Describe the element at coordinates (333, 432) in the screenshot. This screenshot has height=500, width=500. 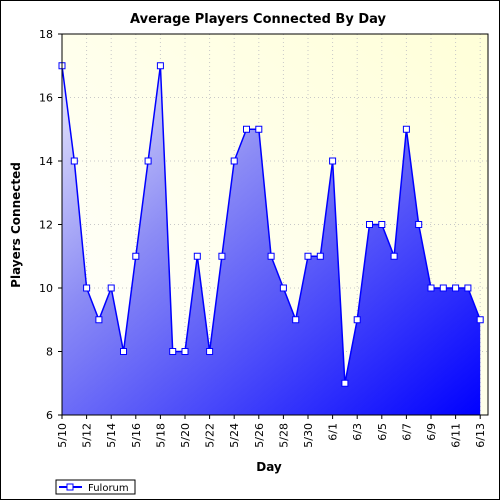
I see `x-tick-label: 6/1` at that location.